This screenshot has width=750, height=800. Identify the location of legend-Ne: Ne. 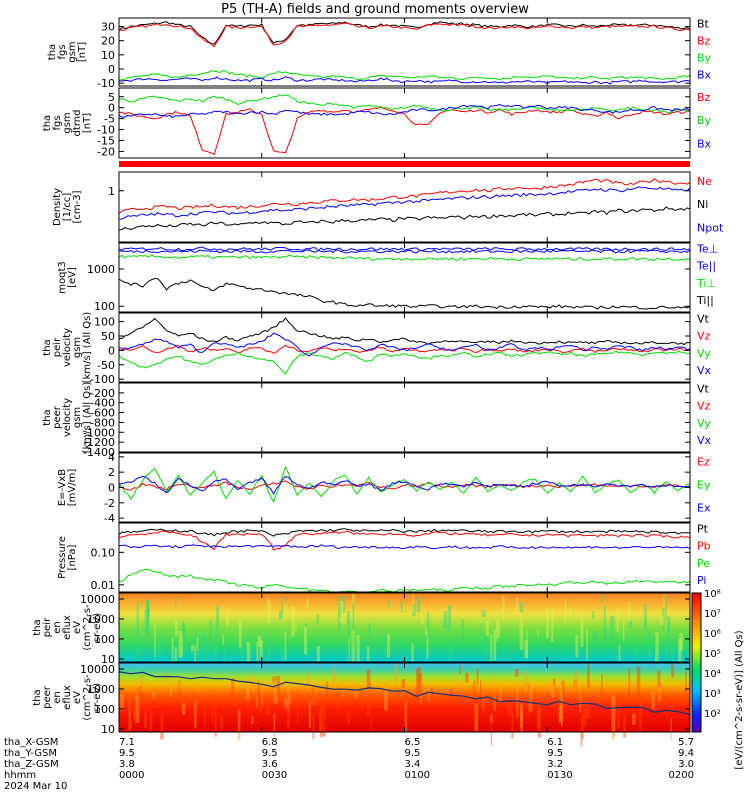
(704, 181).